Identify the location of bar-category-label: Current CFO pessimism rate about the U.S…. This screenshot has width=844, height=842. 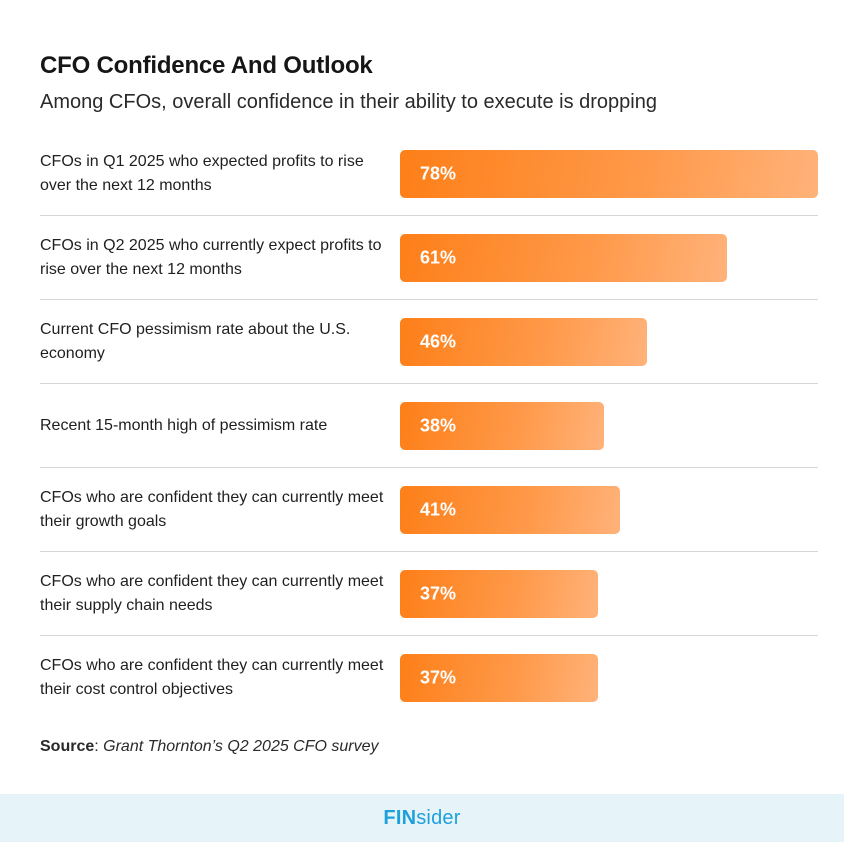
(195, 341).